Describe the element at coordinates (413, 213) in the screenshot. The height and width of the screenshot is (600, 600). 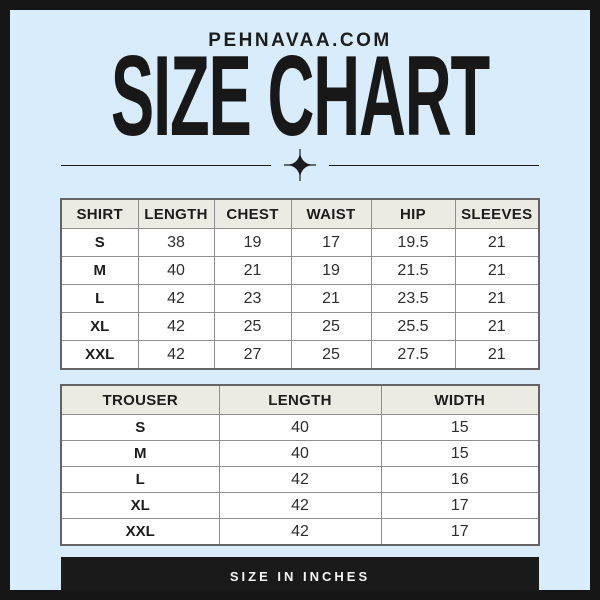
I see `shirt-header-hip: HIP` at that location.